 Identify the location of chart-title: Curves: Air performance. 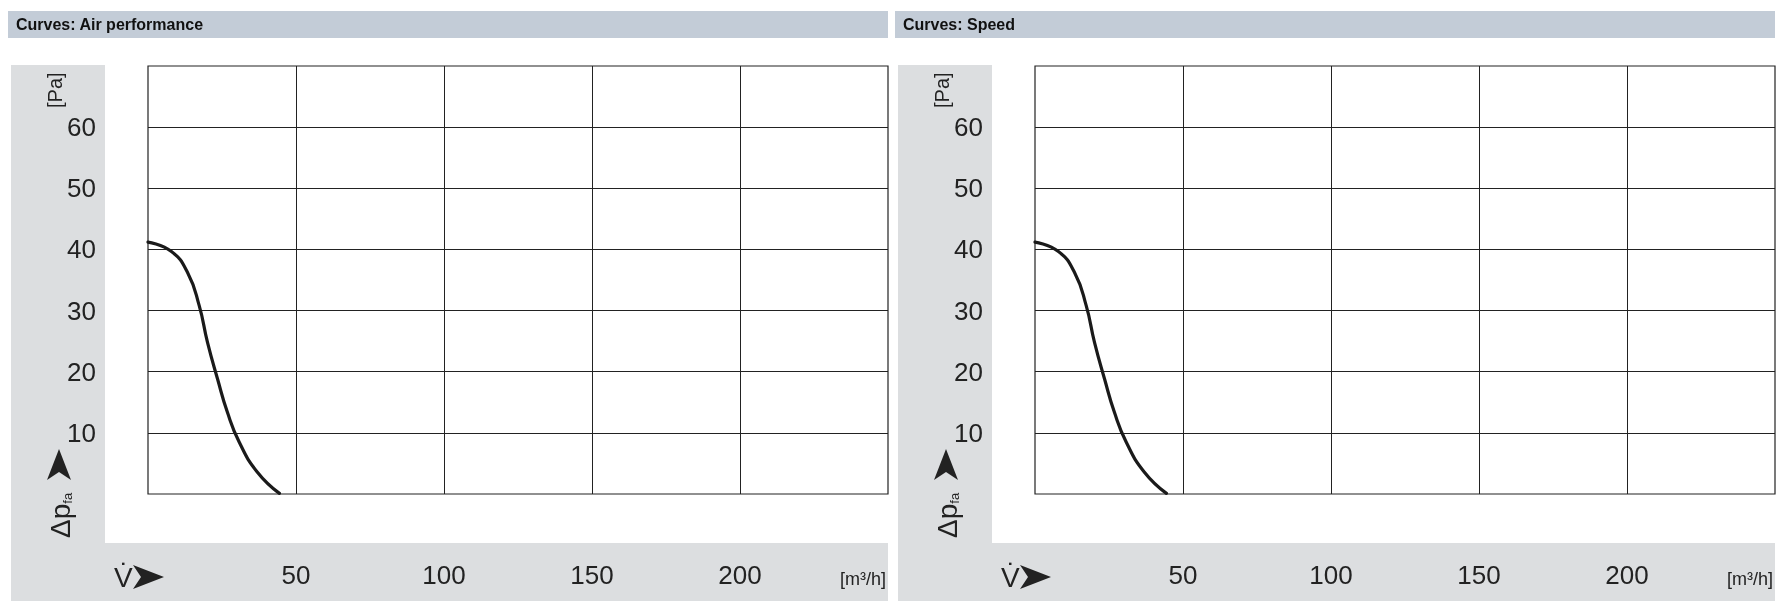
(110, 24).